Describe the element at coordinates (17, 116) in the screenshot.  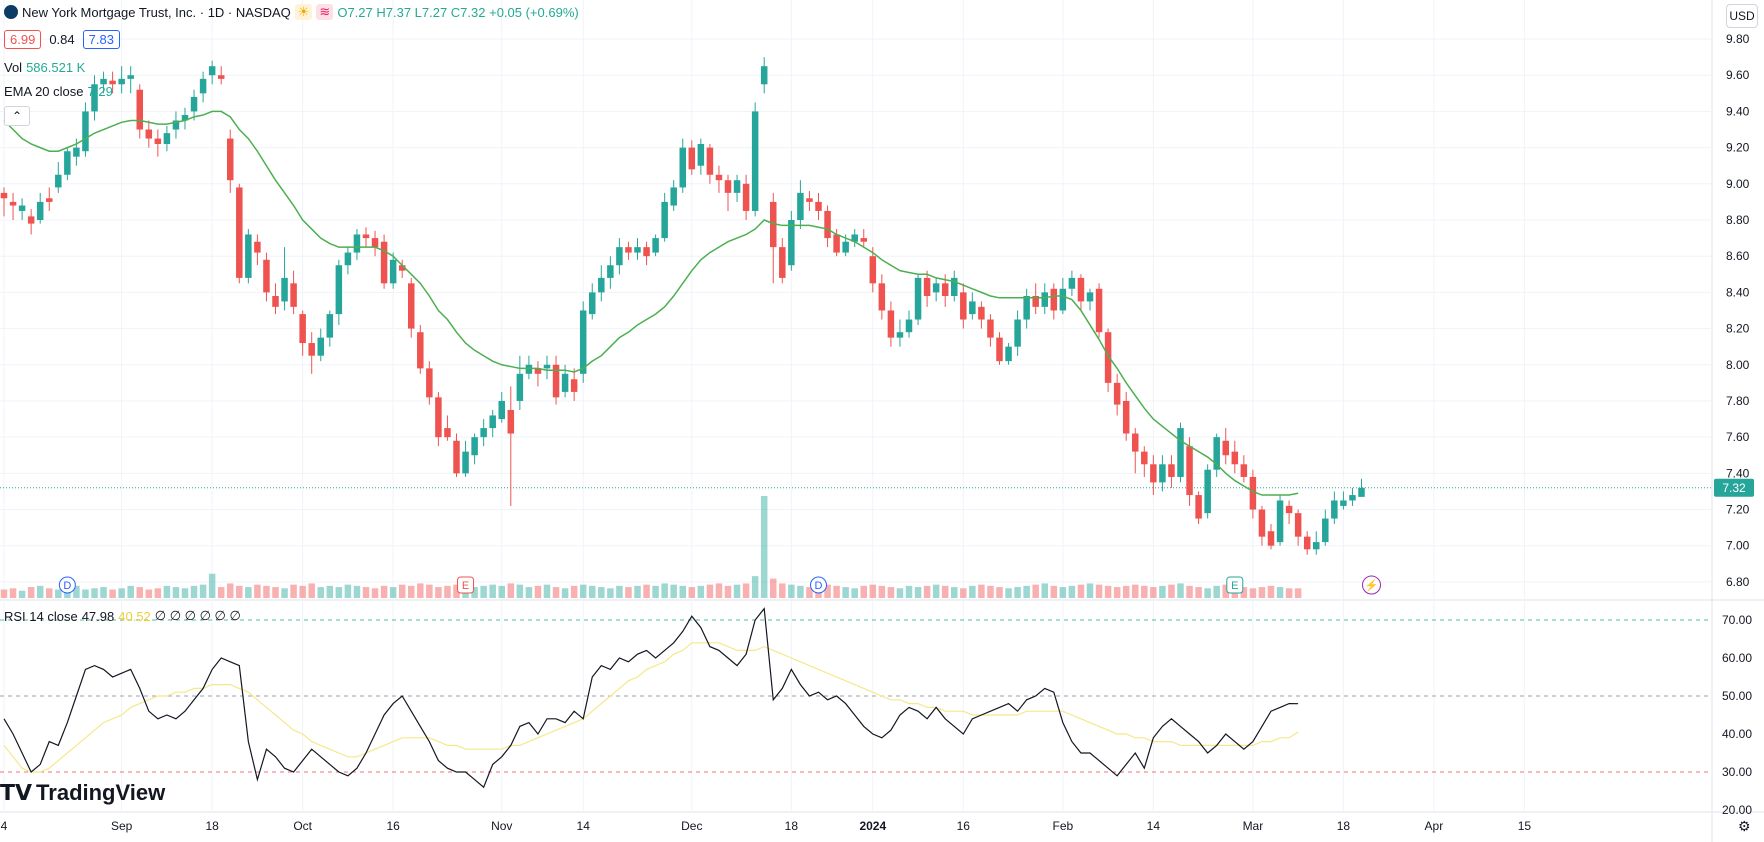
I see `collapse-legend-button: ⌃` at that location.